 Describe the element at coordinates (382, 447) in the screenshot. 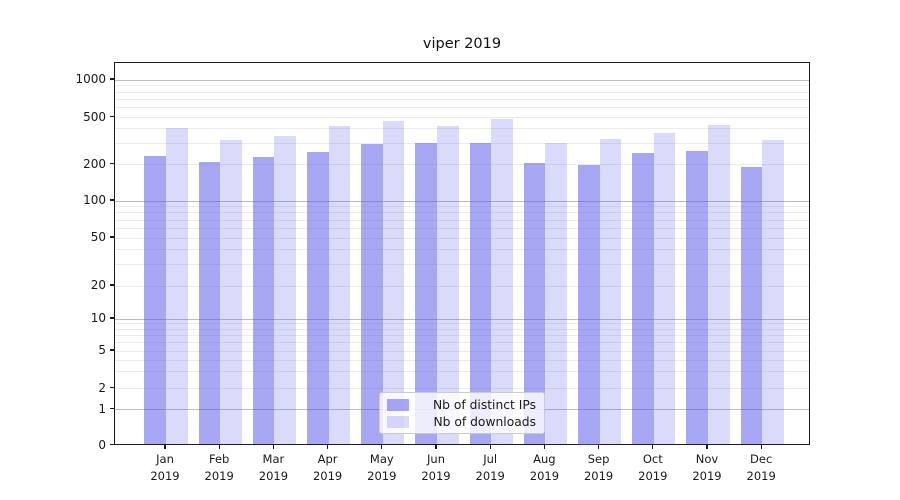

I see `x-tick-may` at that location.